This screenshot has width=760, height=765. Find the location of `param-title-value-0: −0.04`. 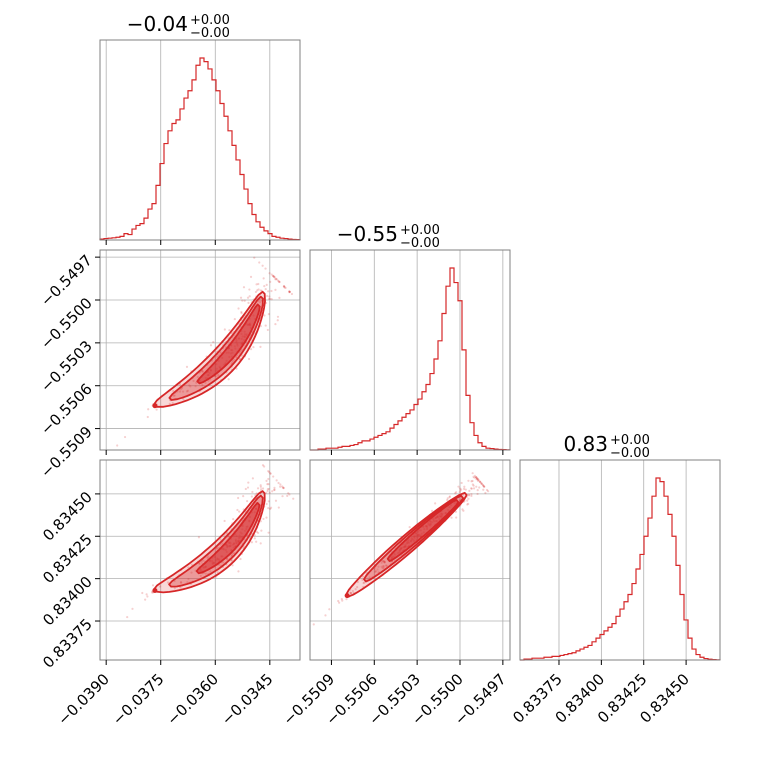

param-title-value-0: −0.04 is located at coordinates (157, 24).